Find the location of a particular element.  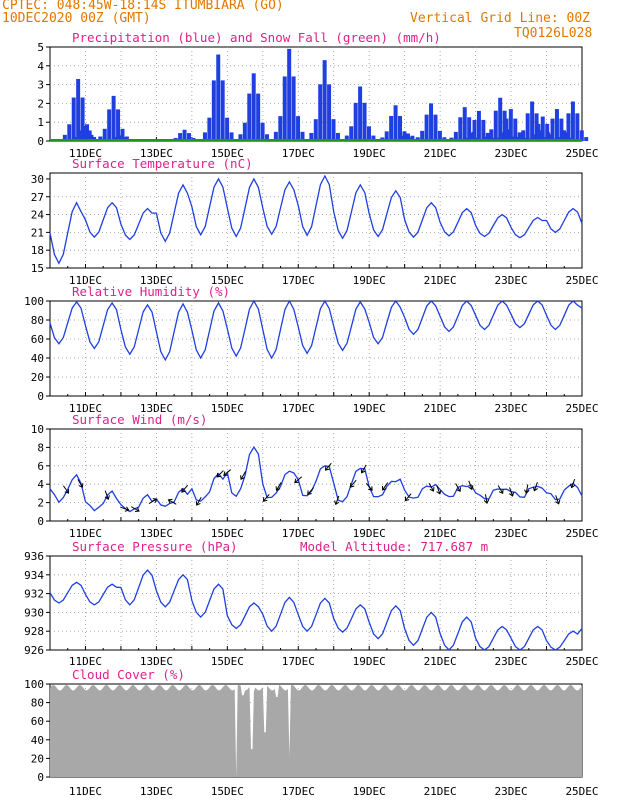

panel-1-xtick-label: 21DEC is located at coordinates (440, 153).